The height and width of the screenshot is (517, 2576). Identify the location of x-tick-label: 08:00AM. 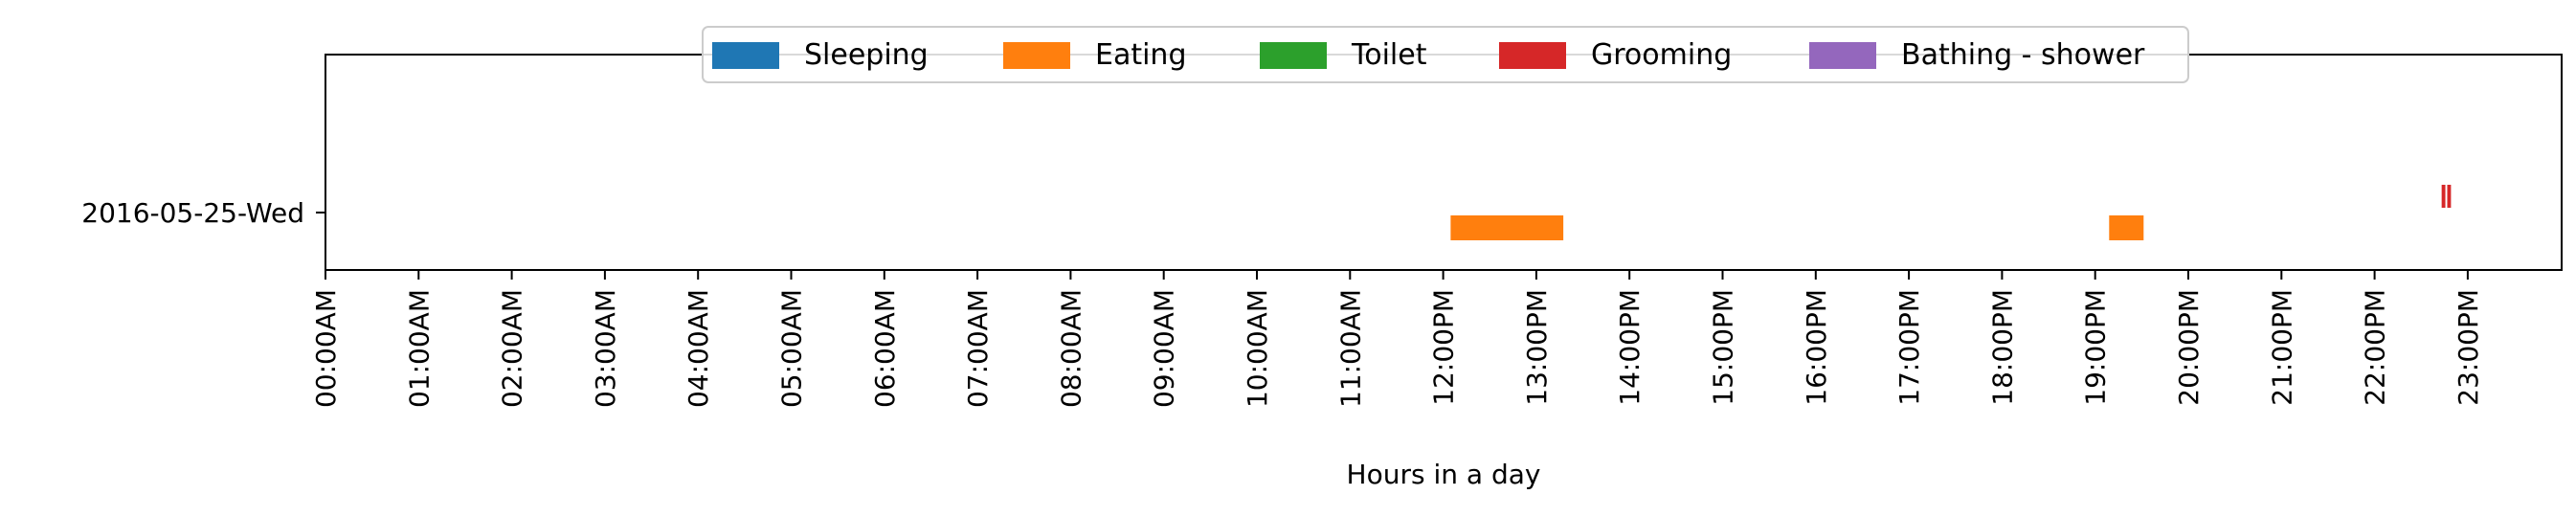
(1071, 348).